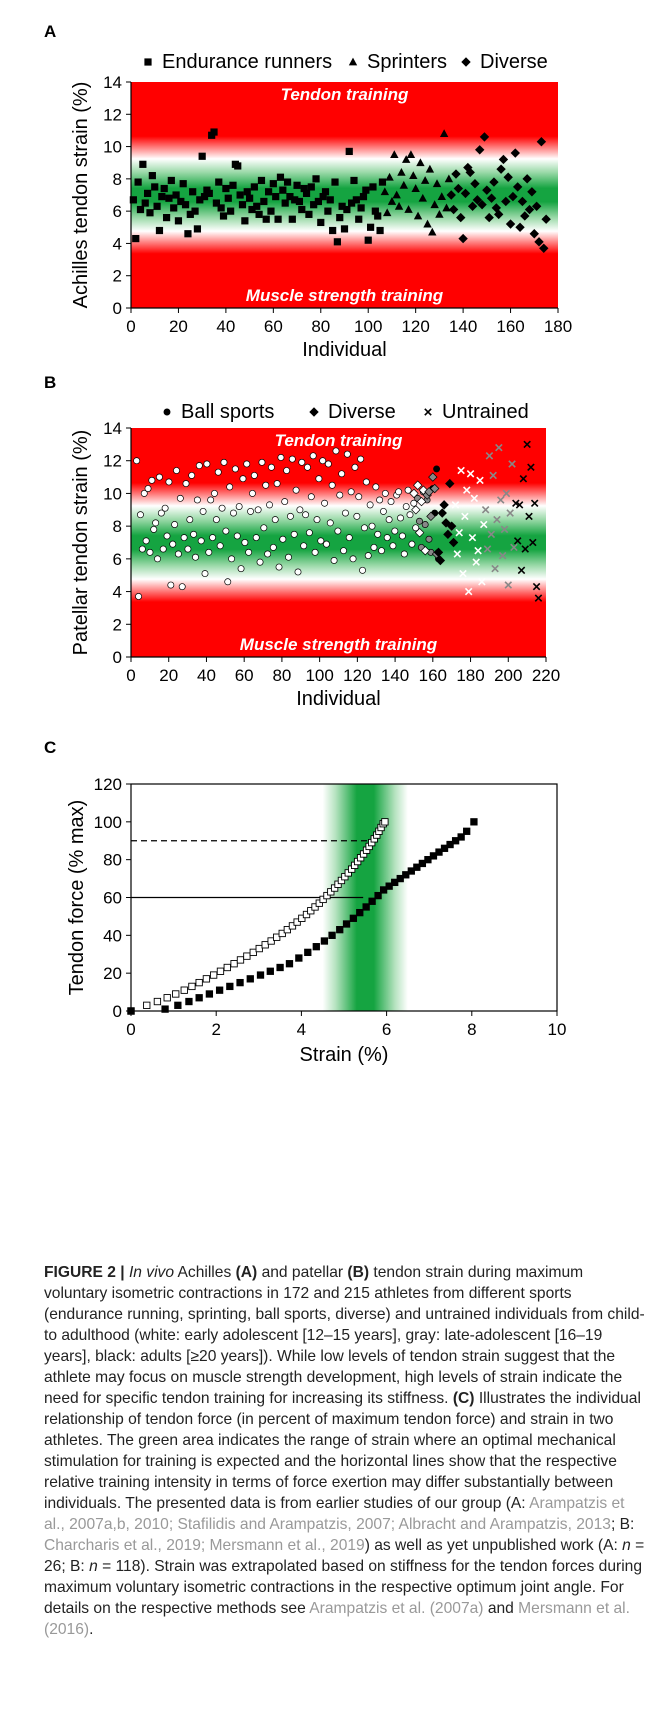 This screenshot has width=670, height=1729. I want to click on caption-in-vivo: In vivo, so click(151, 1272).